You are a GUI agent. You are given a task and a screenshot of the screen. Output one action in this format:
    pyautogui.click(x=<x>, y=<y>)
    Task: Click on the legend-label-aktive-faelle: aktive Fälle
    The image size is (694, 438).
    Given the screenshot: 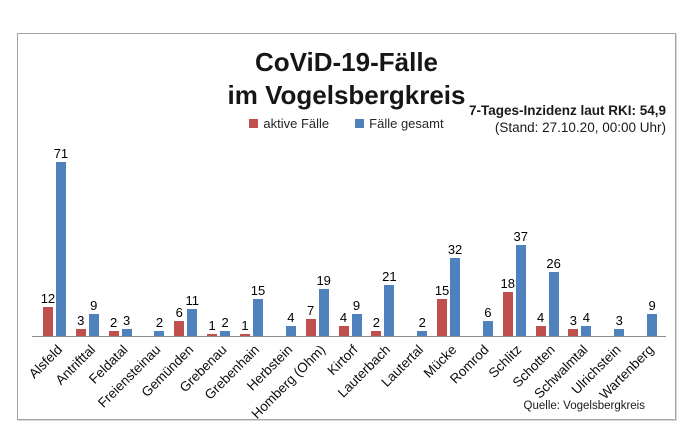 What is the action you would take?
    pyautogui.click(x=296, y=123)
    